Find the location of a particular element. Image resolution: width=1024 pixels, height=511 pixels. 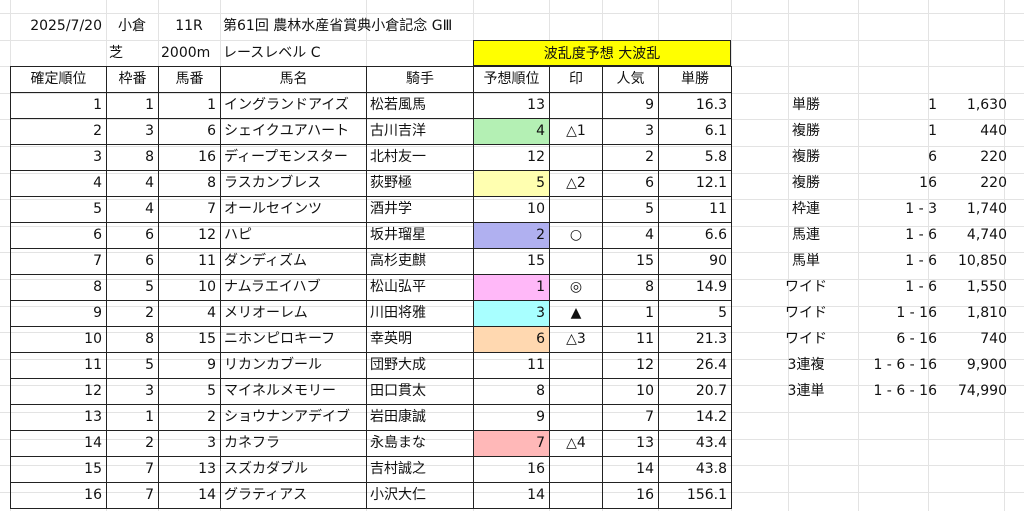

win-odds-cell: 5 is located at coordinates (695, 313).